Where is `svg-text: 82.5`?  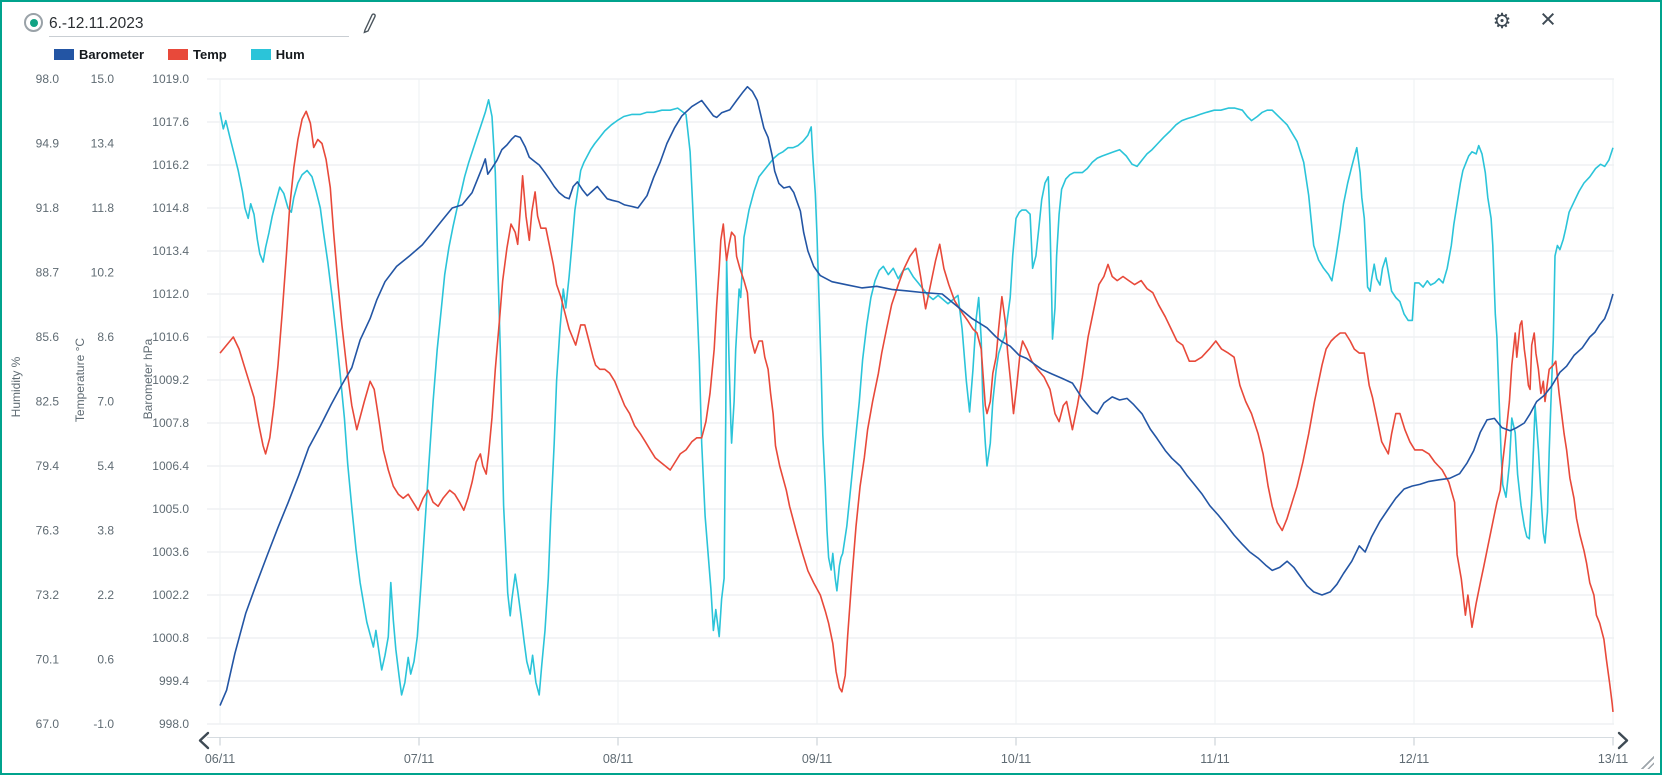 svg-text: 82.5 is located at coordinates (48, 402).